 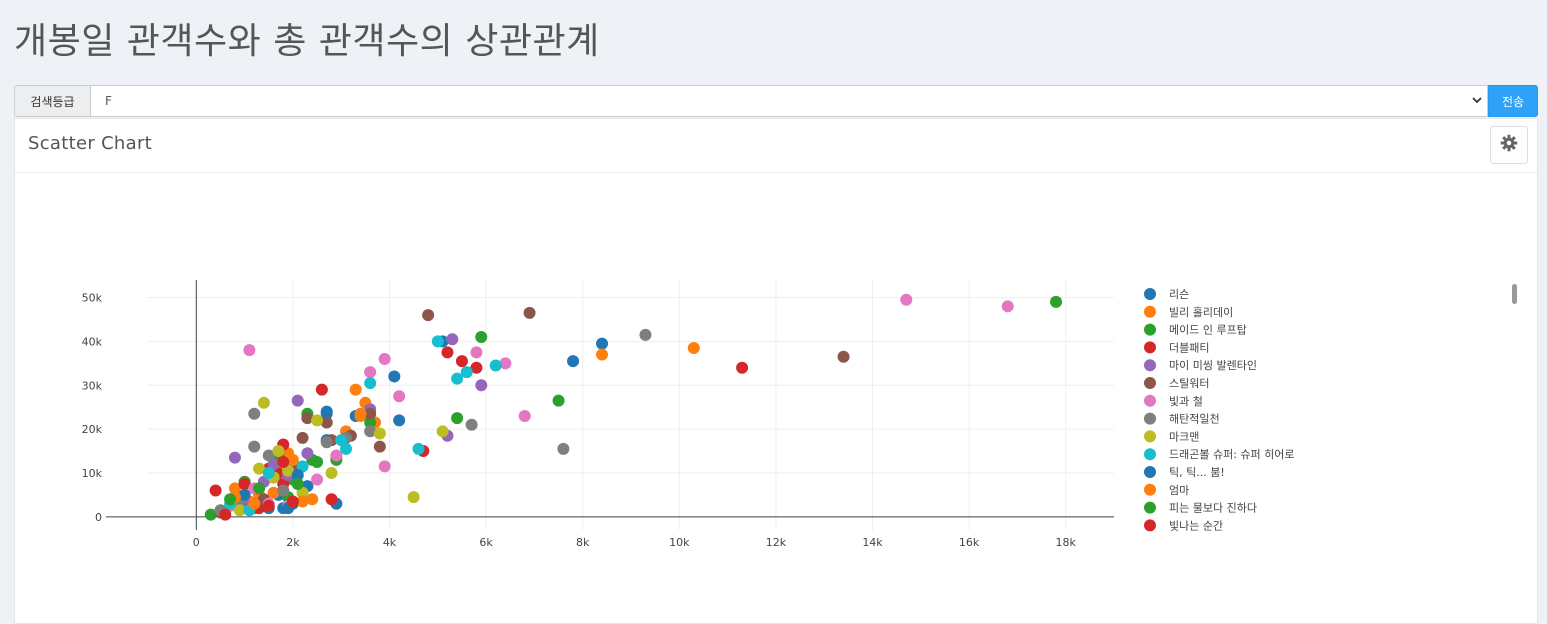 What do you see at coordinates (1179, 490) in the screenshot?
I see `legend-label: 엄마` at bounding box center [1179, 490].